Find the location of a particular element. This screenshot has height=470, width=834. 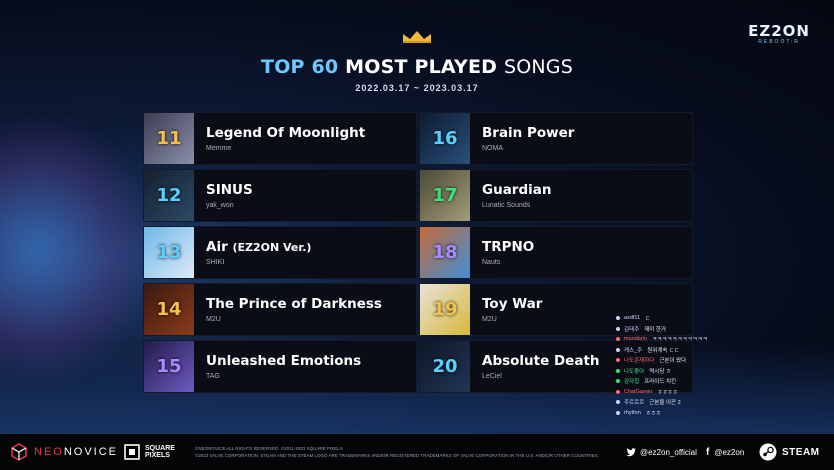

song-title: The Prince of Darkness is located at coordinates (294, 304).